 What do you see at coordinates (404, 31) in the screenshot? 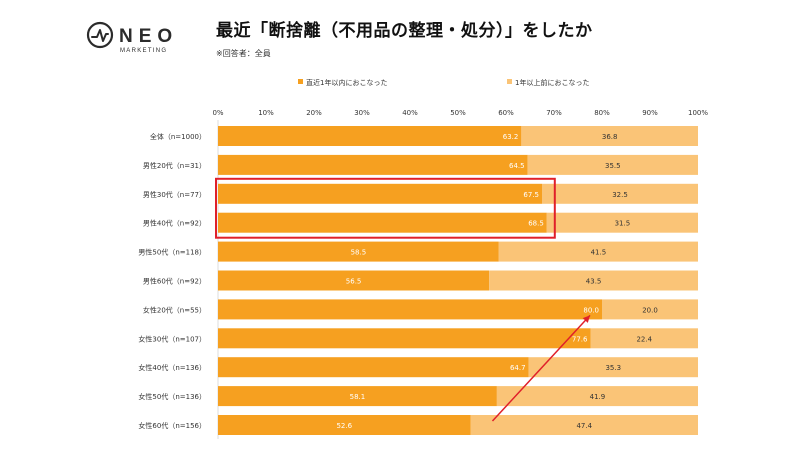
I see `page-title: 最近「断捨離（不用品の整理・処分）」をしたか` at bounding box center [404, 31].